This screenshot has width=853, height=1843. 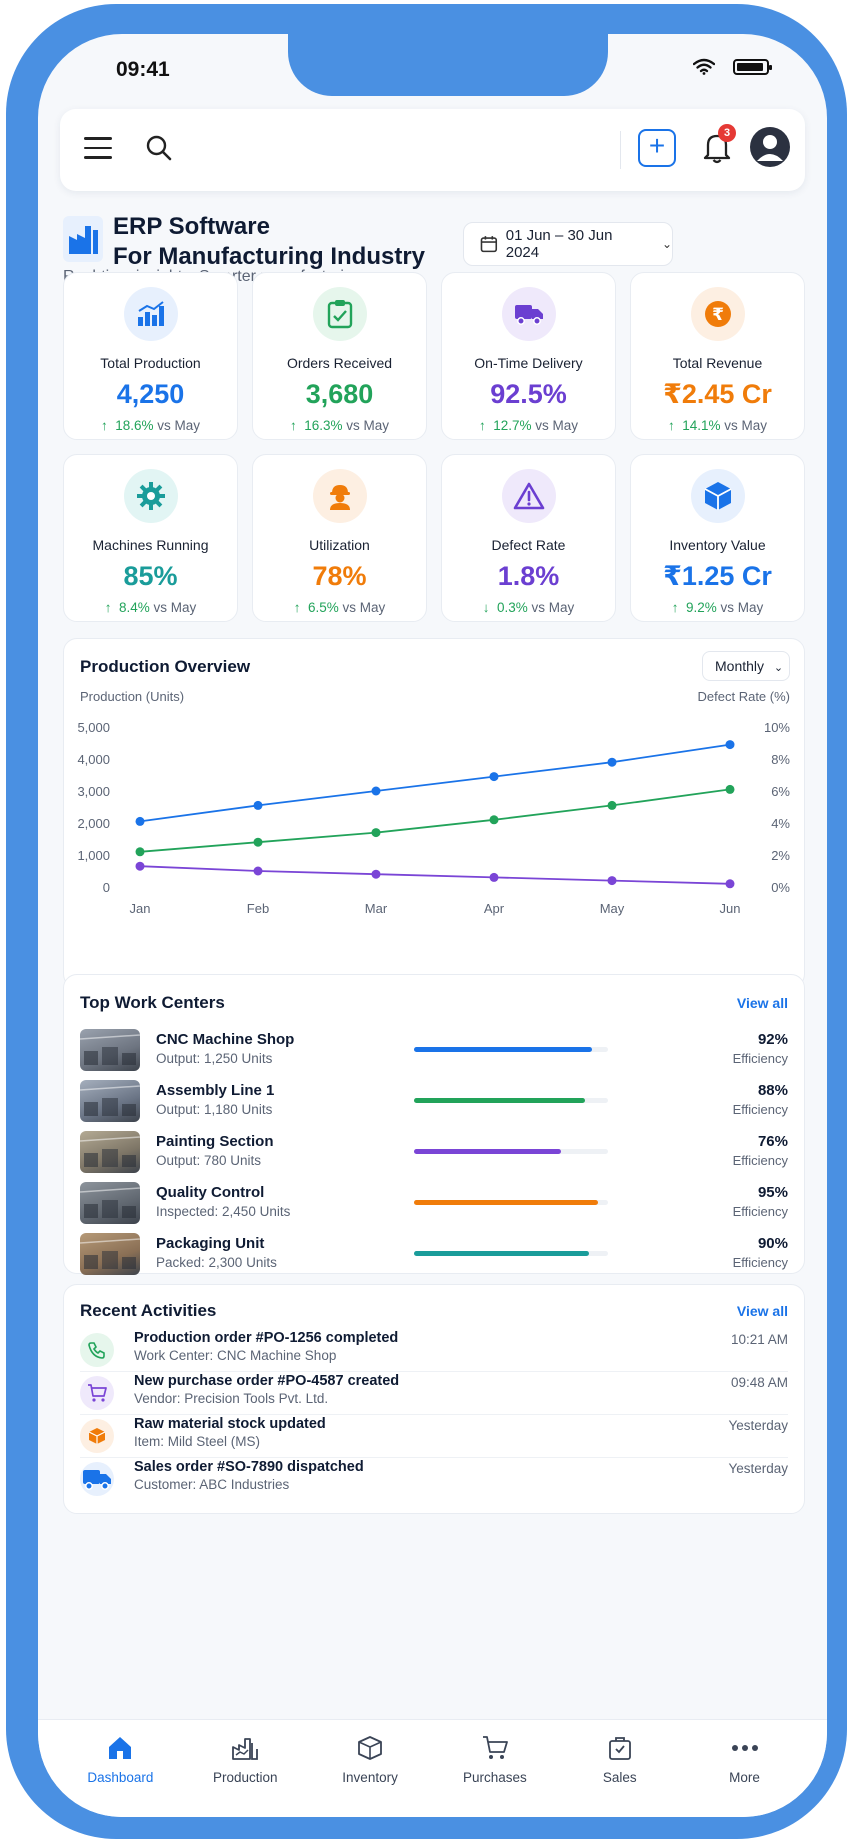 I want to click on nav-label: Production, so click(x=245, y=1777).